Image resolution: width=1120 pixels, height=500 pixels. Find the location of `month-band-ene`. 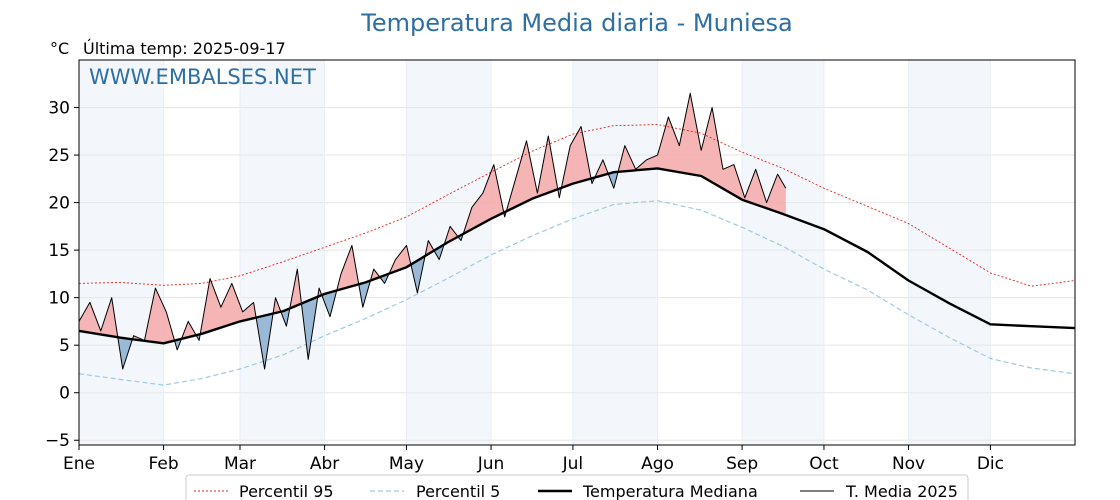

month-band-ene is located at coordinates (121, 252).